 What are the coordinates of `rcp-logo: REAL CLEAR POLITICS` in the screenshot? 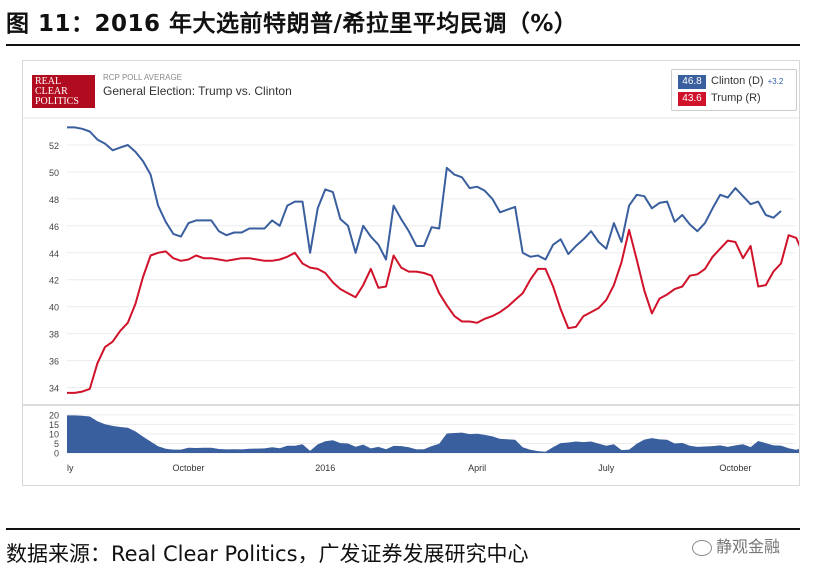 It's located at (63, 91).